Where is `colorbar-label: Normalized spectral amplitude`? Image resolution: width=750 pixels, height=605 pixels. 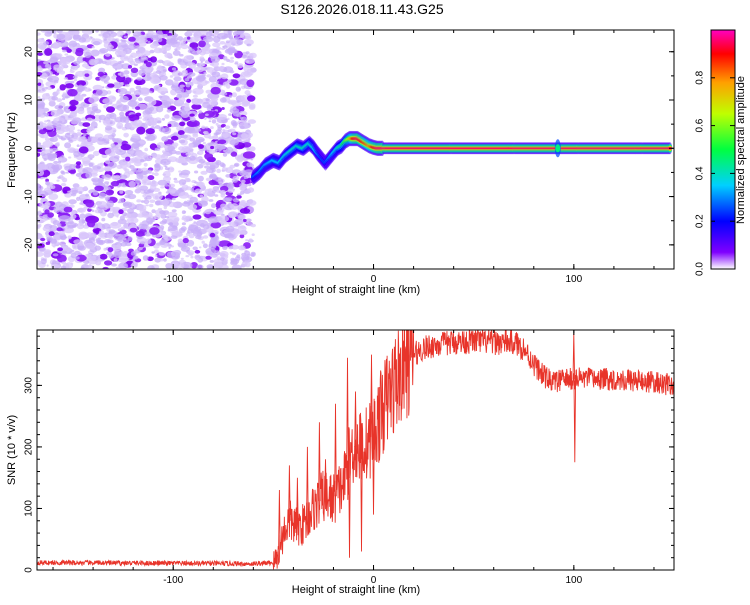 colorbar-label: Normalized spectral amplitude is located at coordinates (741, 150).